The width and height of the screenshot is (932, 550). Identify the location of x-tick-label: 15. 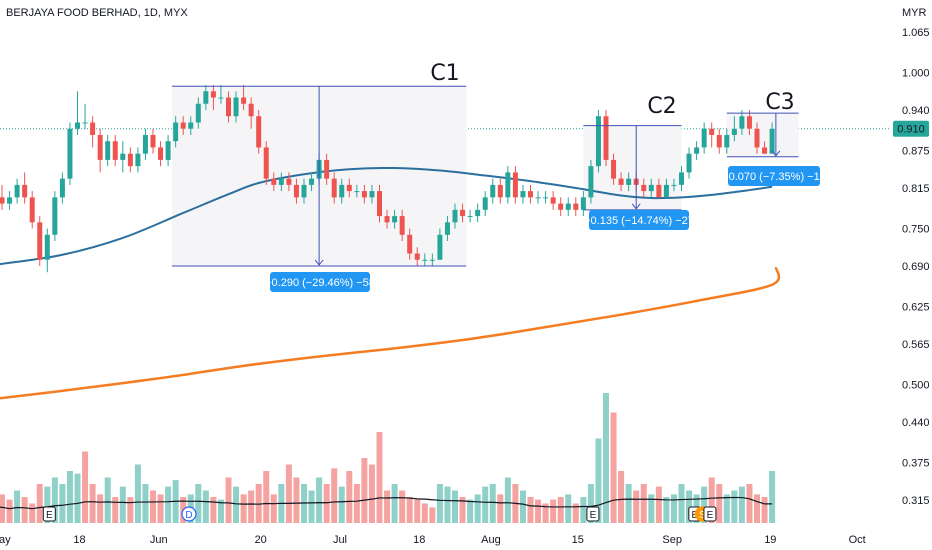
(578, 540).